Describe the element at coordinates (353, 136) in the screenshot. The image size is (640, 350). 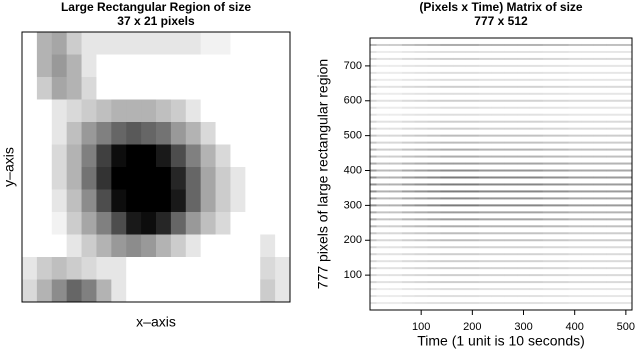
I see `y-tick-label: 500` at that location.